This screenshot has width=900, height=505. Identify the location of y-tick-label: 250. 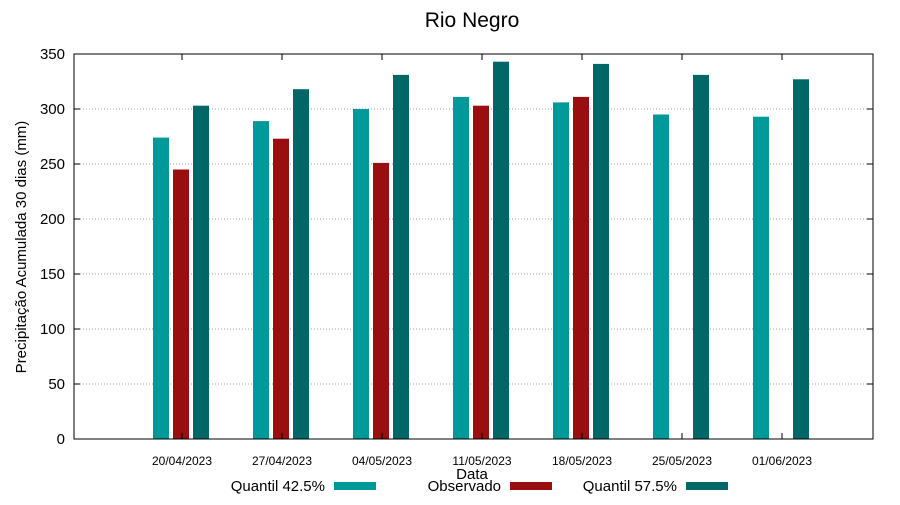
(52, 164).